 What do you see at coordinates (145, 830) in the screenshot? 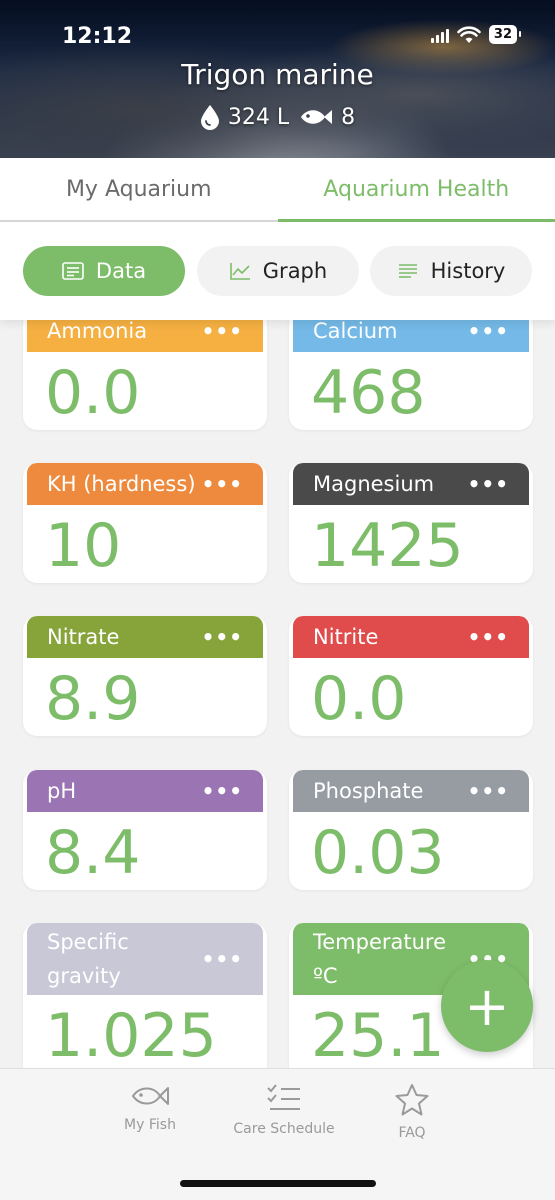
I see `parameter-card-ph: pH ••• 8.4` at bounding box center [145, 830].